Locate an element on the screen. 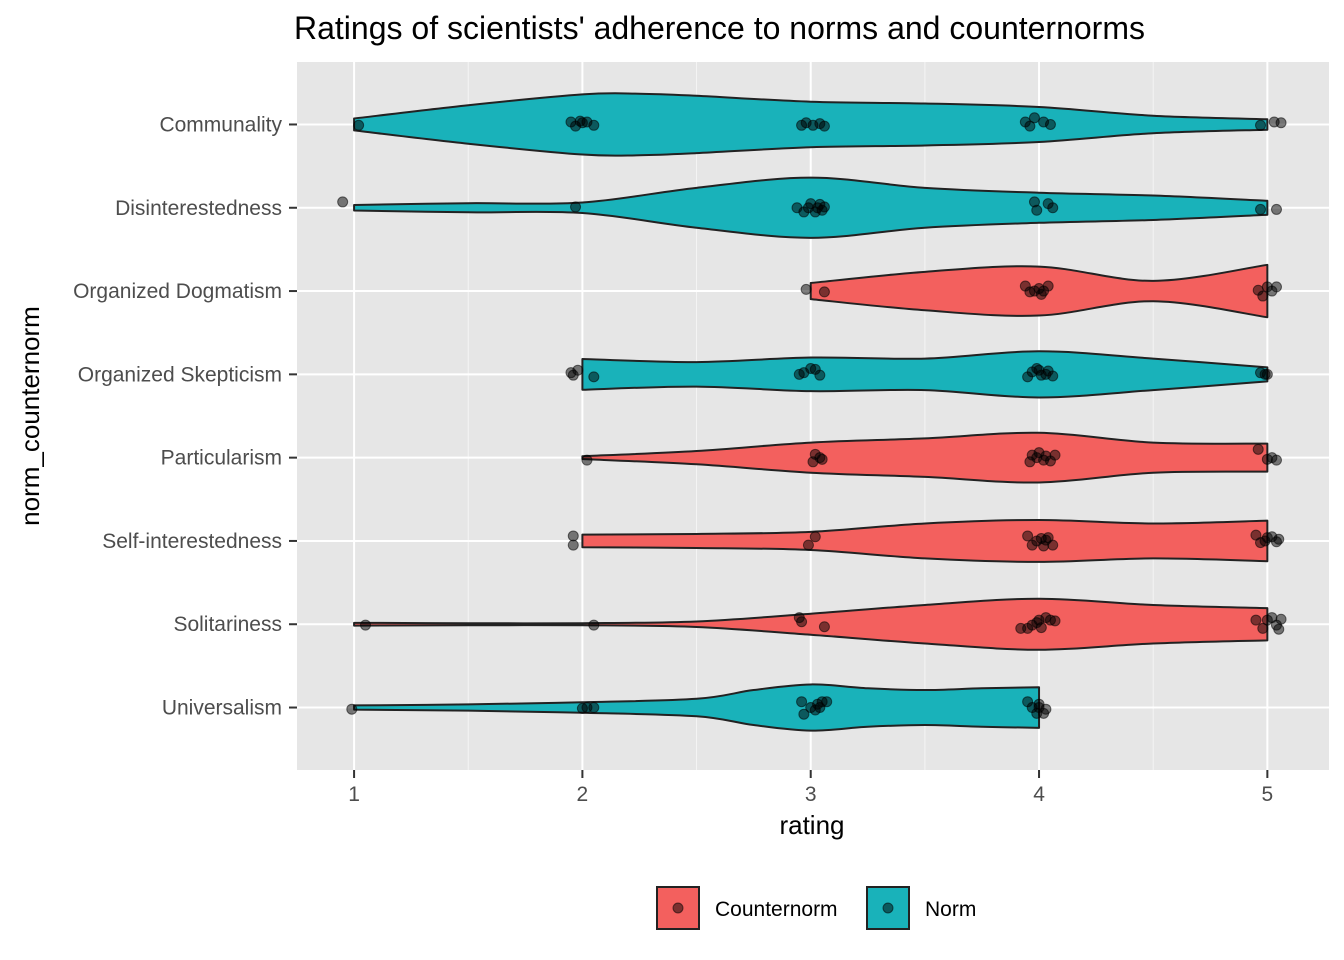 This screenshot has width=1344, height=960. y-tick-label: Organized Dogmatism is located at coordinates (177, 291).